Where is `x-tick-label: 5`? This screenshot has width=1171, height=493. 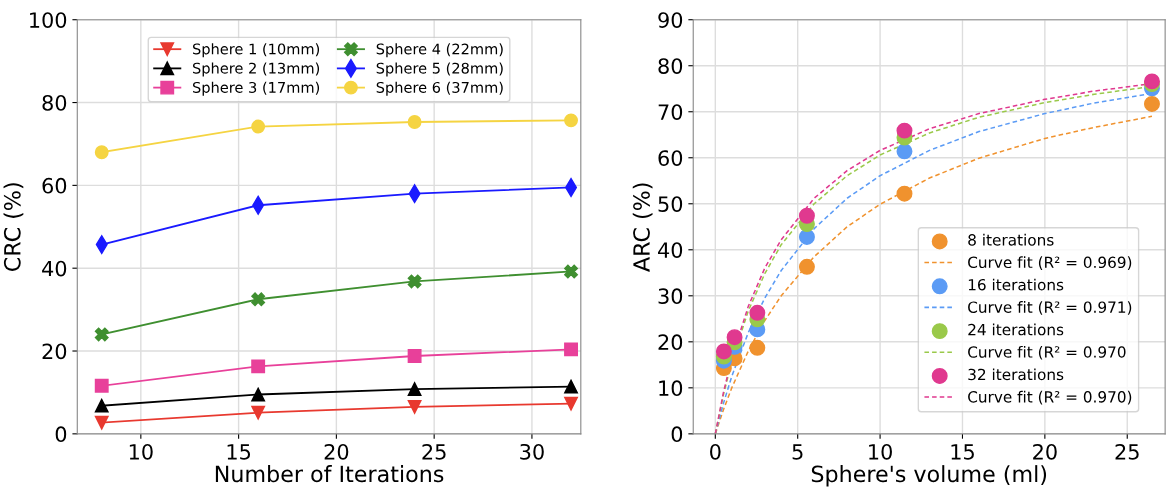 x-tick-label: 5 is located at coordinates (797, 452).